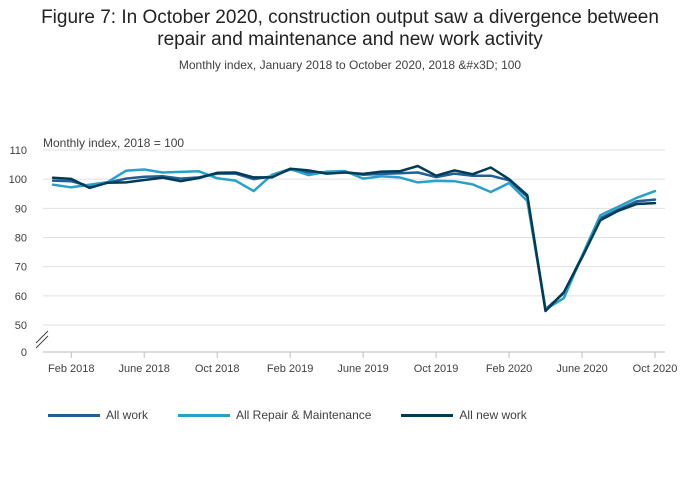  Describe the element at coordinates (290, 369) in the screenshot. I see `x-tick-label: Feb 2019` at that location.